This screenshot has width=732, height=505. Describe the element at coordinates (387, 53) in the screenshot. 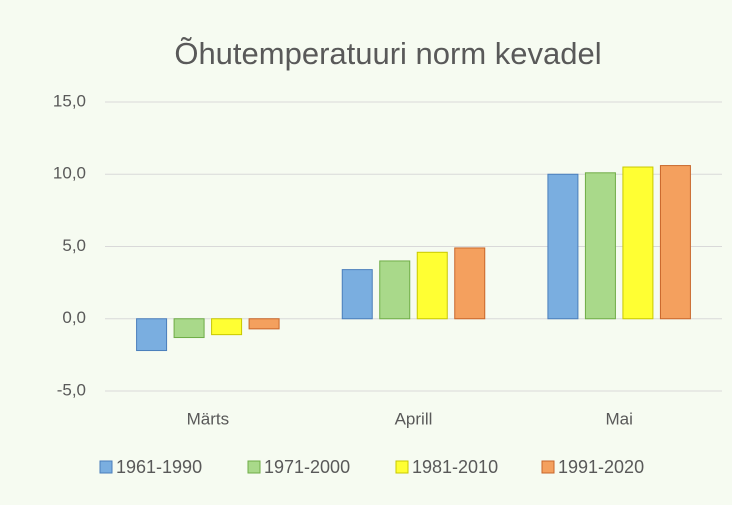

I see `chart-title: Õhutemperatuuri norm kevadel` at that location.